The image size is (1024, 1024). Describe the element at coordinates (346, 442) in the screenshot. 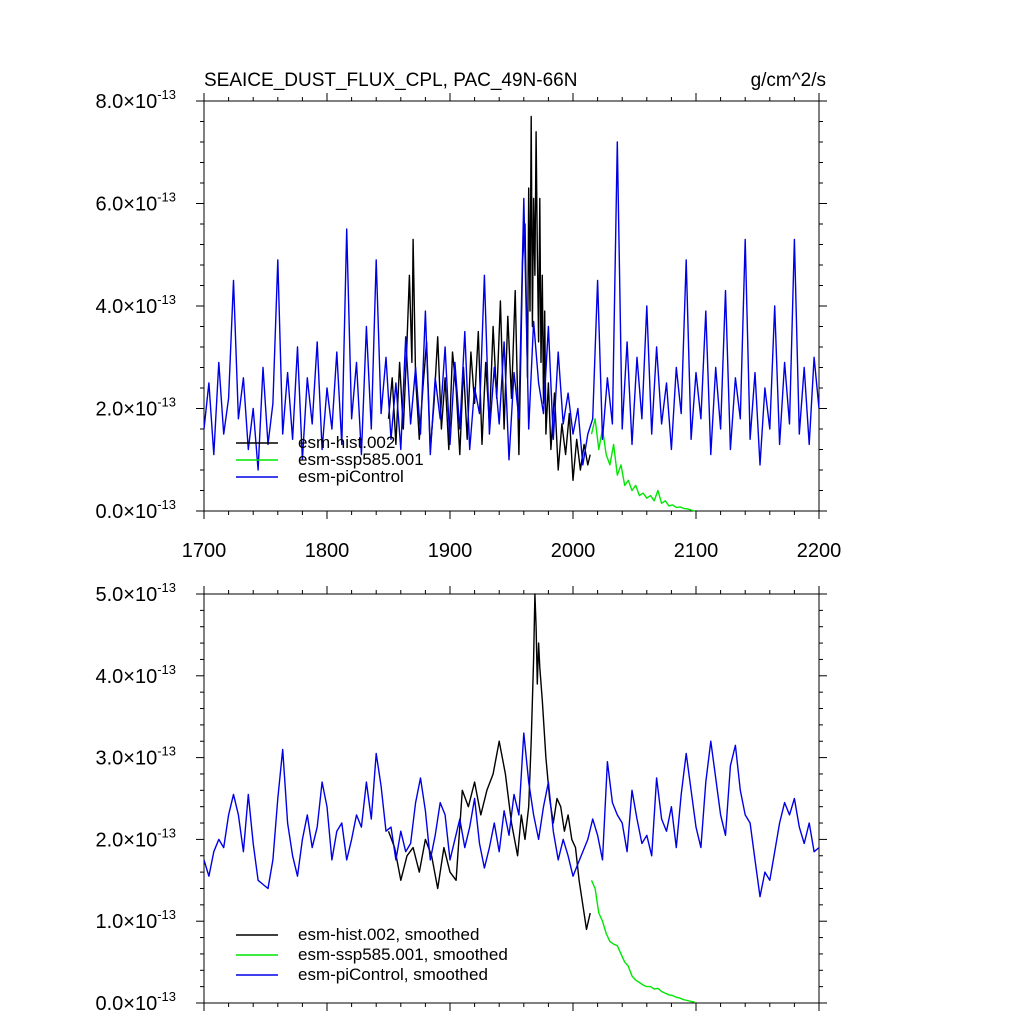

I see `legend-label: esm-hist.002` at that location.